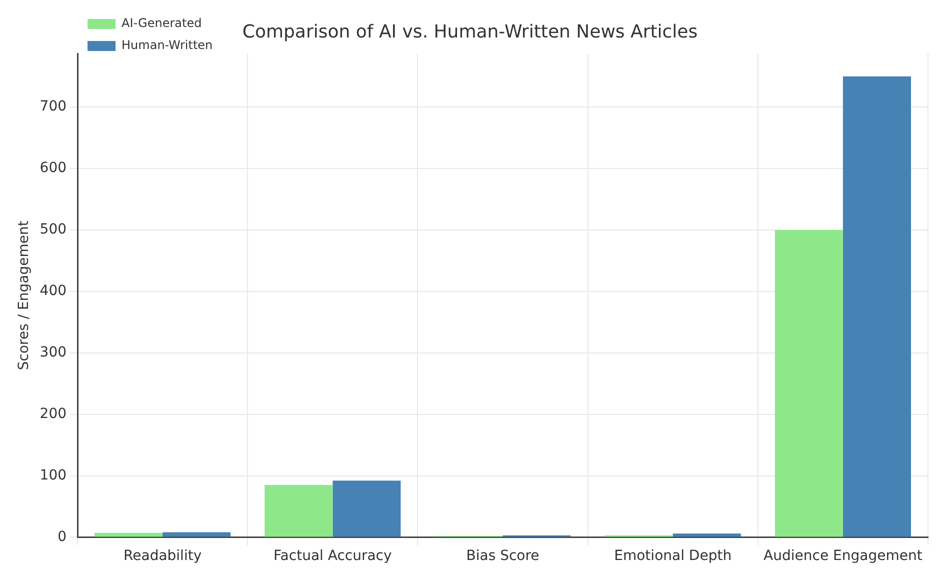  I want to click on y-axis-title: Scores / Engagement, so click(24, 295).